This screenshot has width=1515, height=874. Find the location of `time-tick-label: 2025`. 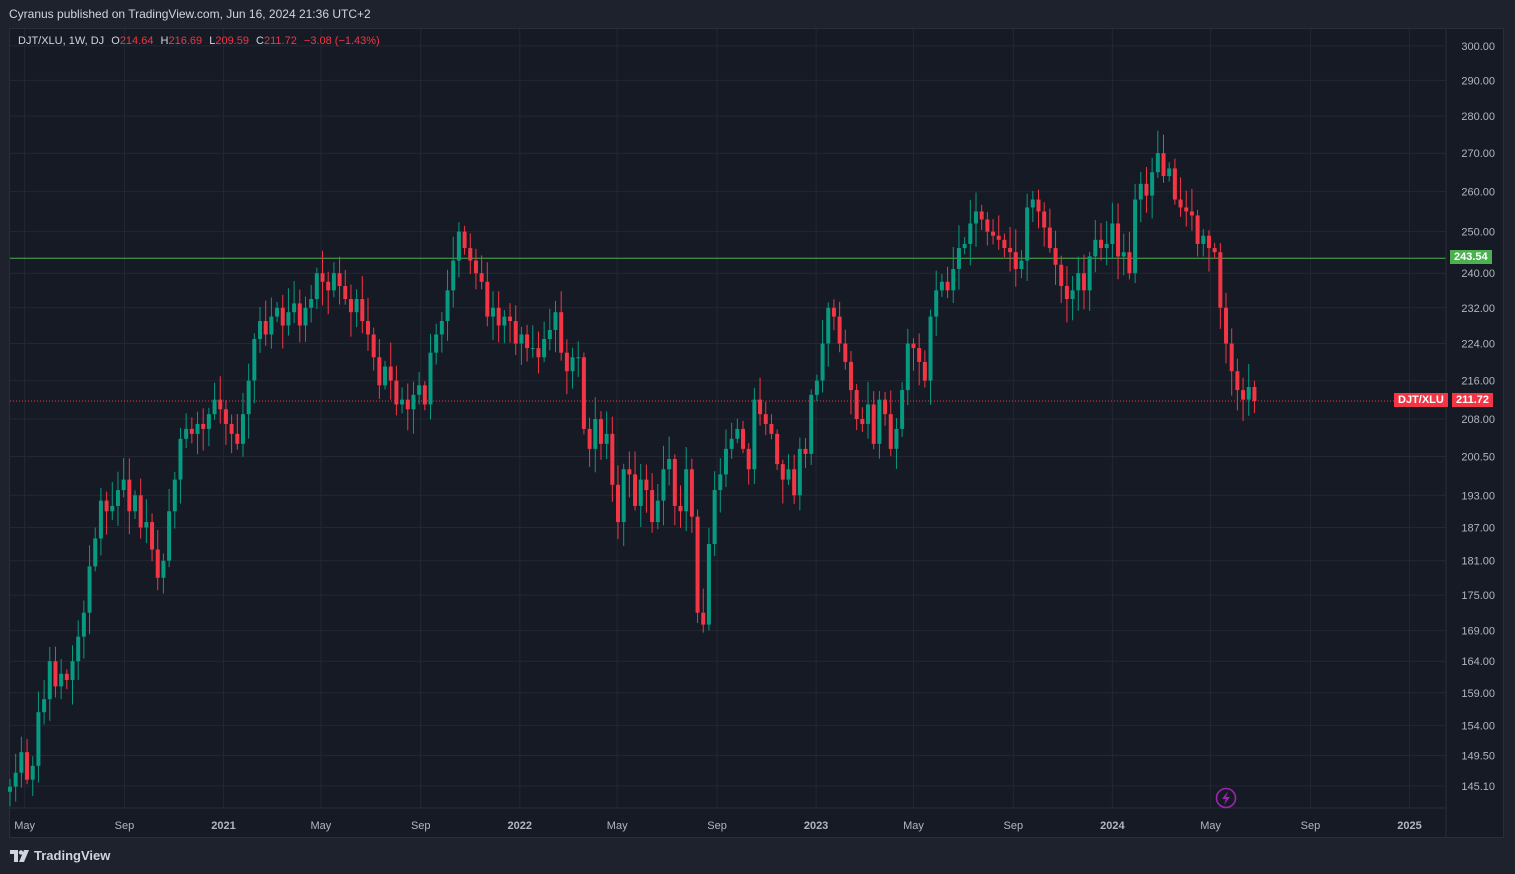

time-tick-label: 2025 is located at coordinates (1409, 826).